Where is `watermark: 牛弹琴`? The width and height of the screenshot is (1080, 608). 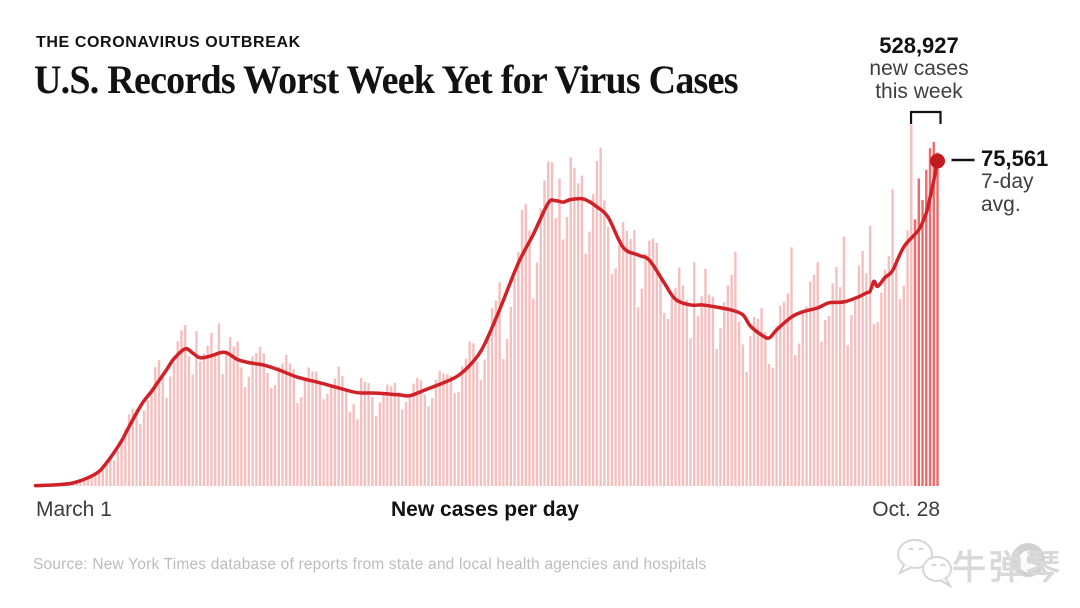 watermark: 牛弹琴 is located at coordinates (980, 569).